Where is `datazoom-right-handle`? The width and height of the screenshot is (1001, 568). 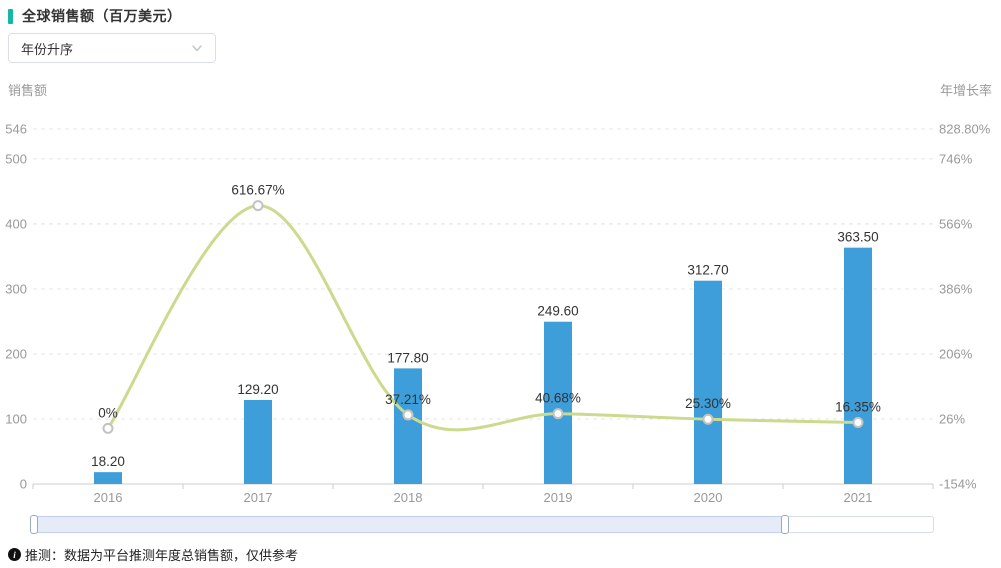 datazoom-right-handle is located at coordinates (784, 524).